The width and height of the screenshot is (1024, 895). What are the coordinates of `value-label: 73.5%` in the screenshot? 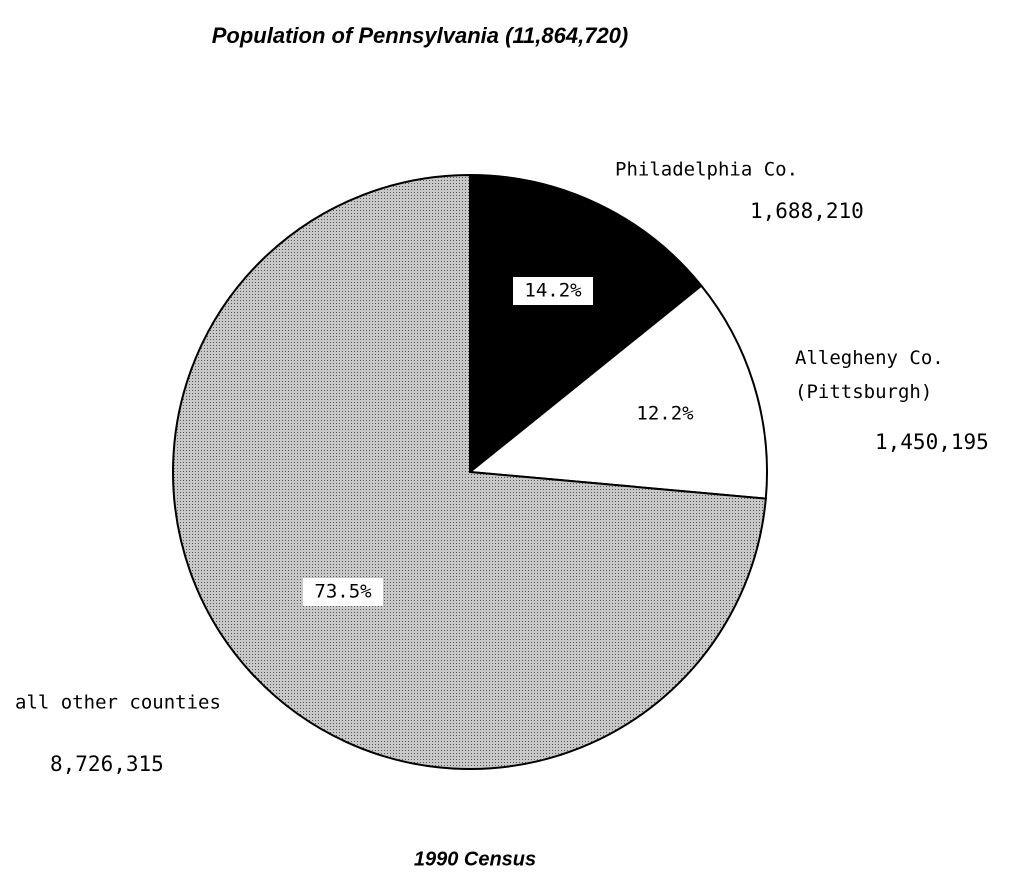 It's located at (343, 592).